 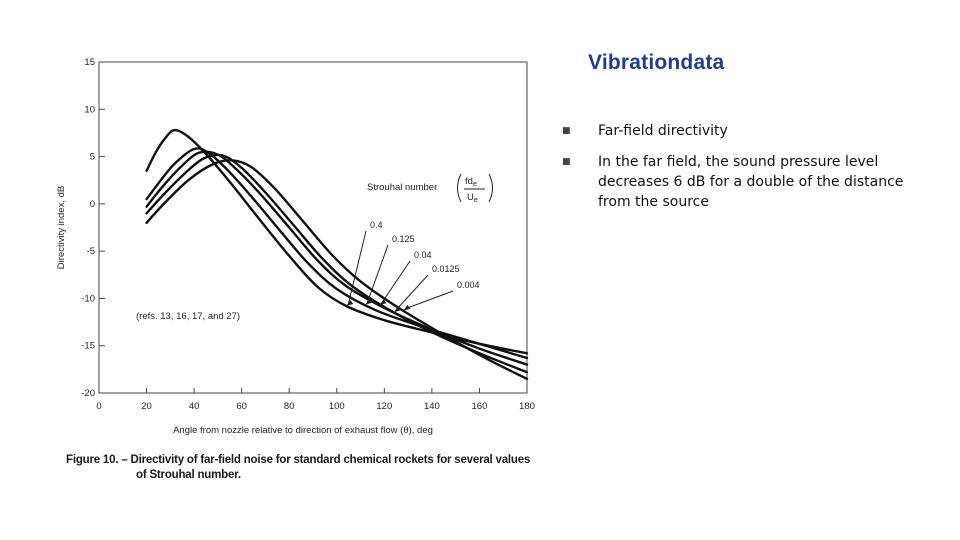 I want to click on bullet-text: Far-field directivity, so click(x=663, y=131).